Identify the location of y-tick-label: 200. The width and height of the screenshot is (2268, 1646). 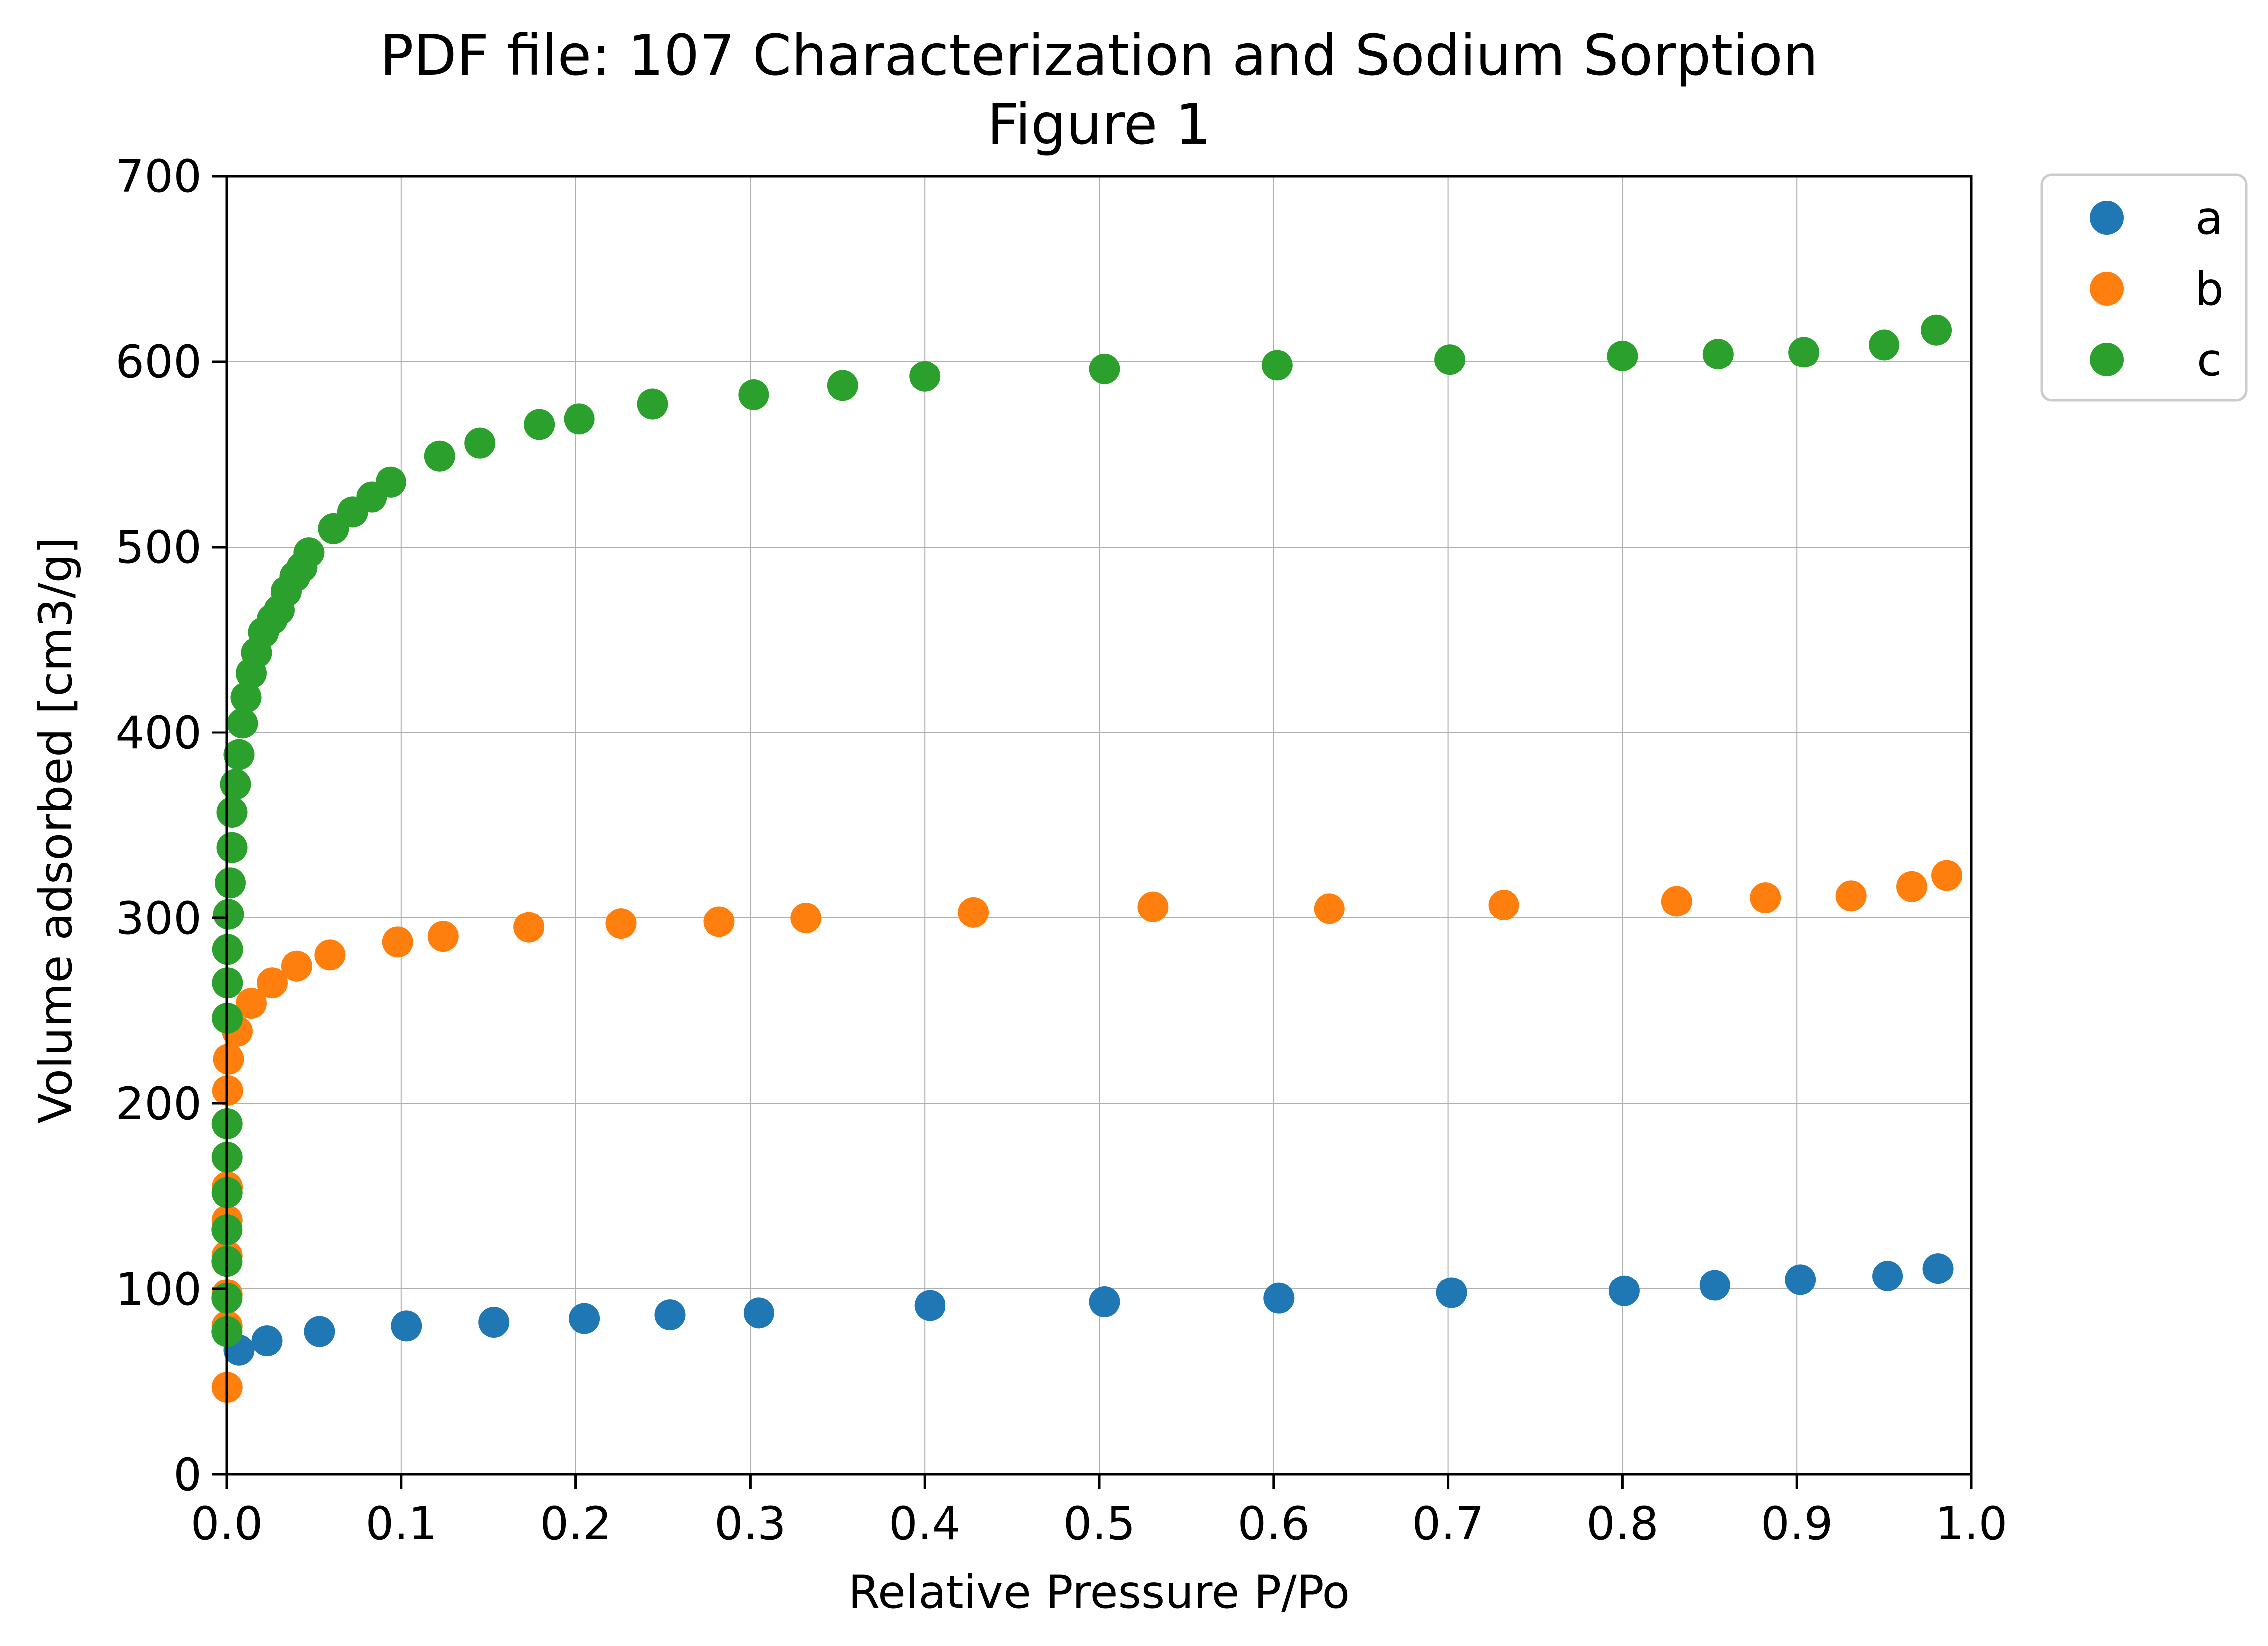
(158, 1104).